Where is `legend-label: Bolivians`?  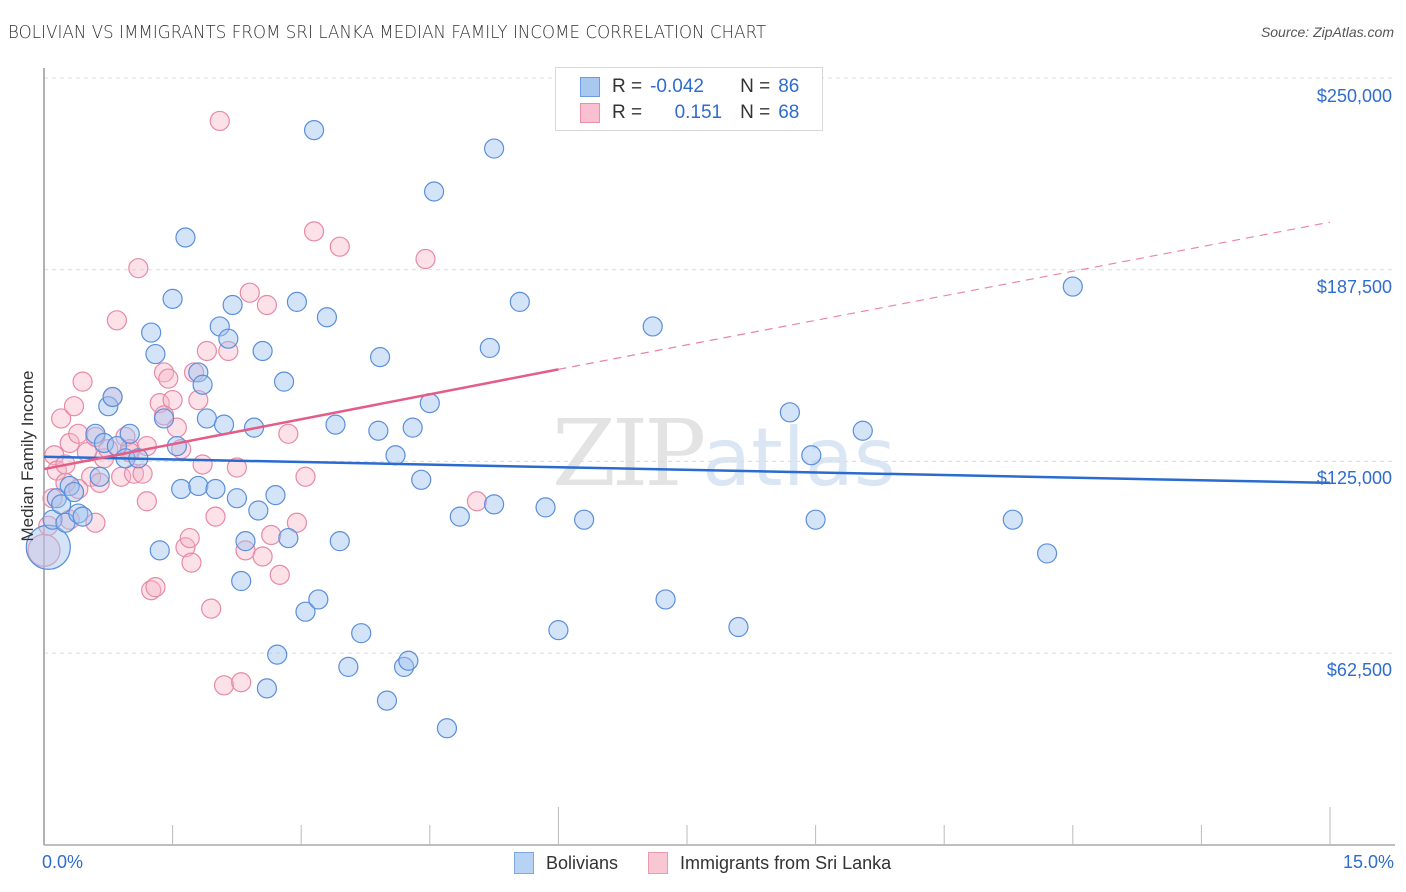 legend-label: Bolivians is located at coordinates (582, 862).